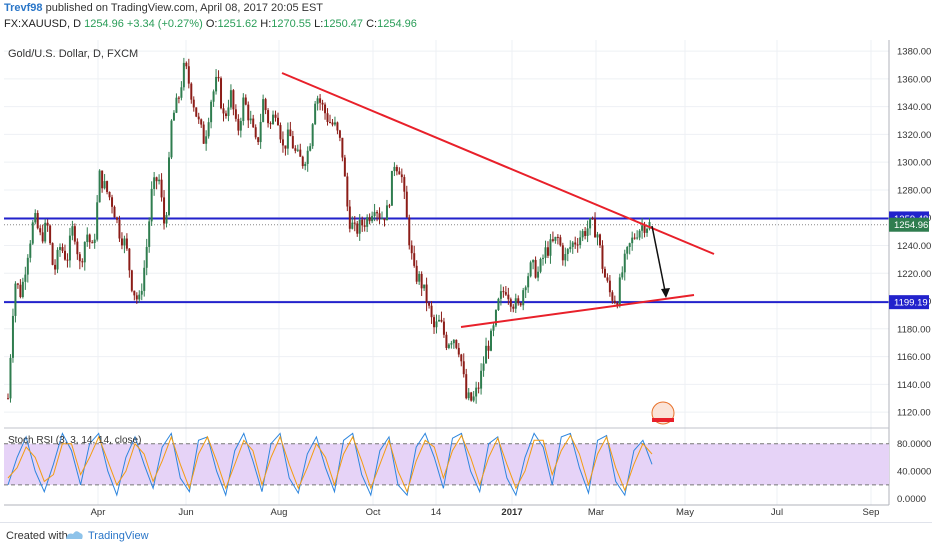  I want to click on time-tick-label: 14, so click(436, 512).